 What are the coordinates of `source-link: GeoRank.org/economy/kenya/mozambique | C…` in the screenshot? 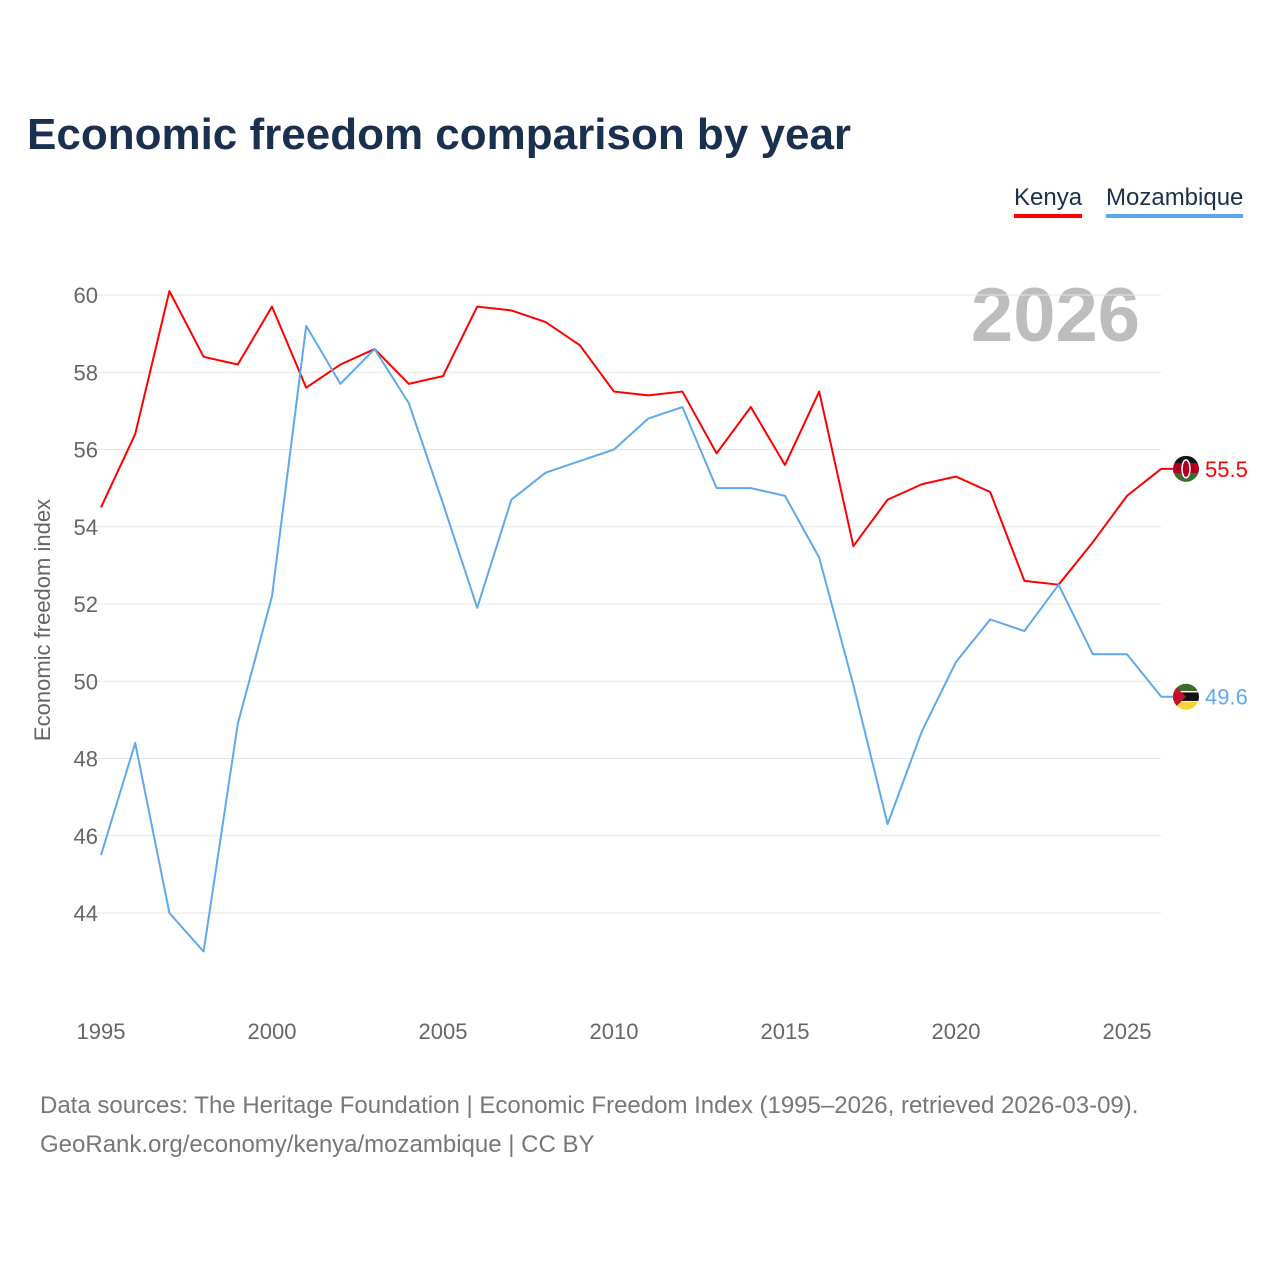 It's located at (317, 1144).